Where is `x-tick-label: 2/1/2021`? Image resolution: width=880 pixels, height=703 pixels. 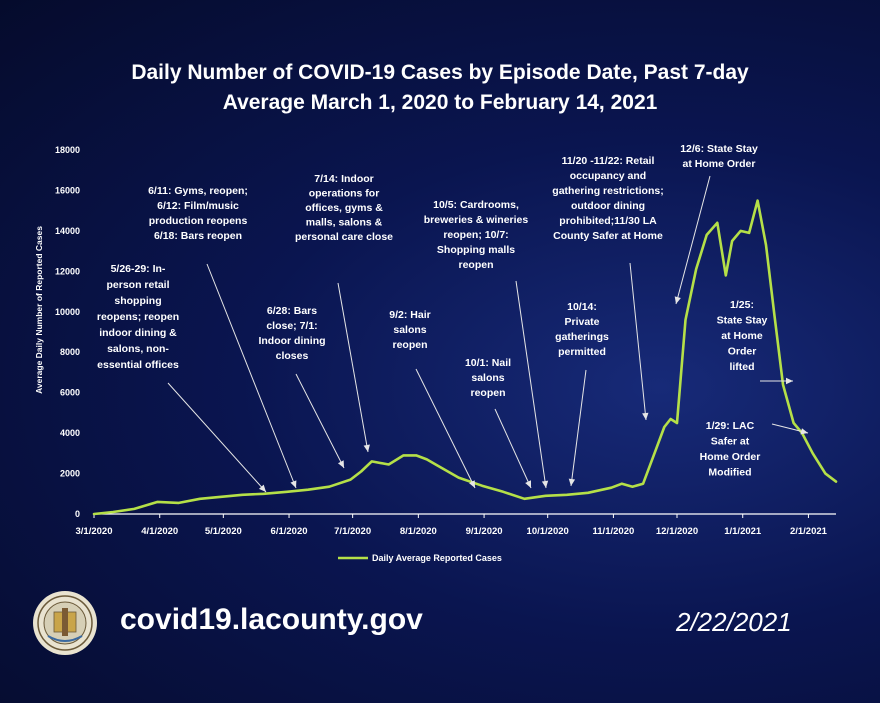 x-tick-label: 2/1/2021 is located at coordinates (809, 531).